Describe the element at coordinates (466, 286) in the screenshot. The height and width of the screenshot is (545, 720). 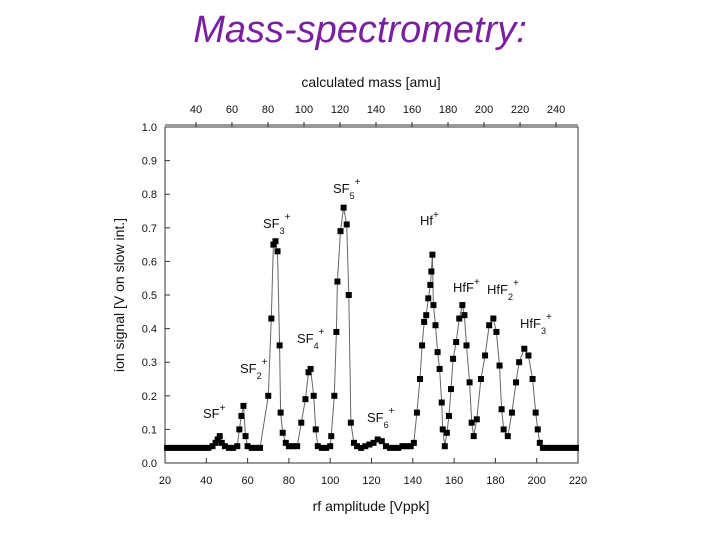
I see `peak-label: HfF+` at that location.